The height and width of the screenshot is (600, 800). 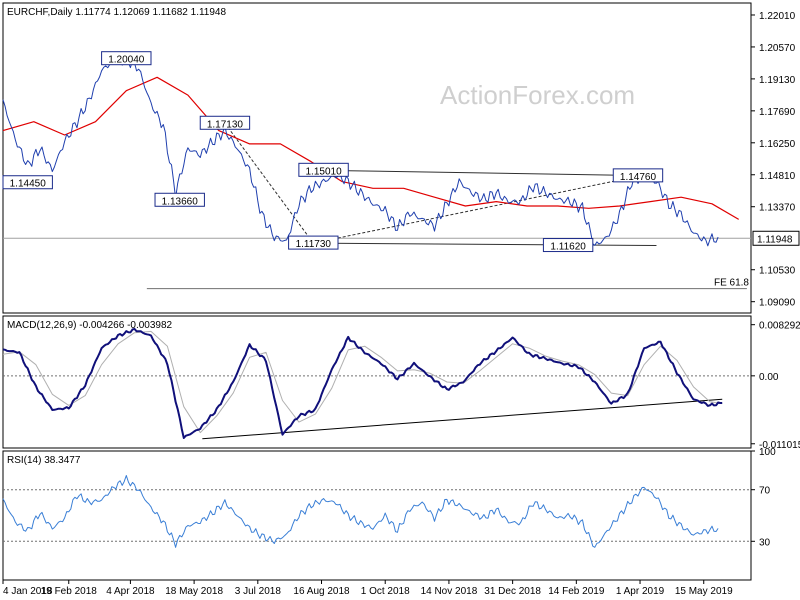 What do you see at coordinates (765, 542) in the screenshot?
I see `y-tick-label: 30` at bounding box center [765, 542].